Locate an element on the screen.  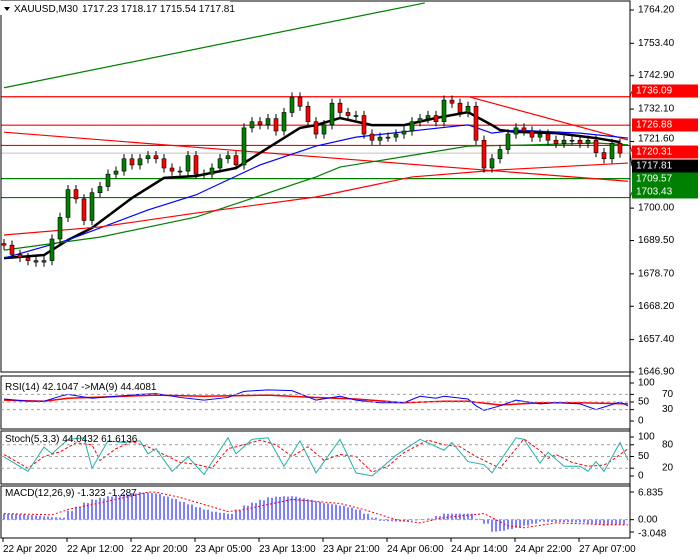
stoch-signal-line is located at coordinates (316, 455).